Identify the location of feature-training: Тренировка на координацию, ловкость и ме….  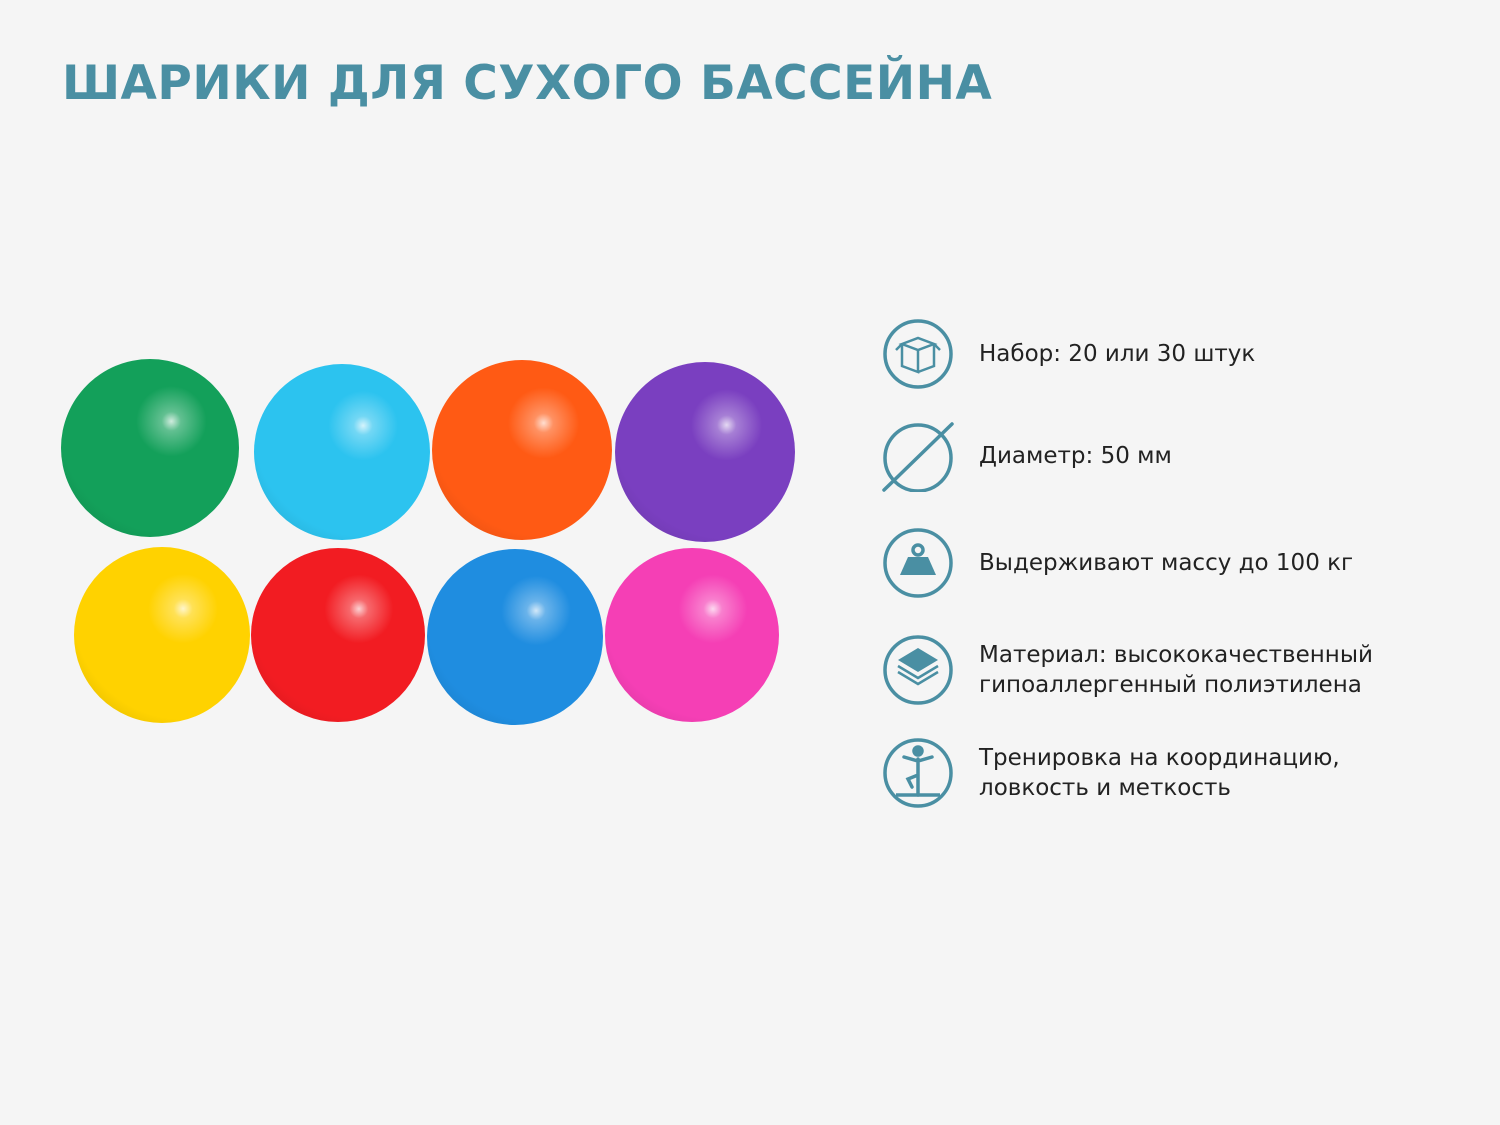
(1140, 773).